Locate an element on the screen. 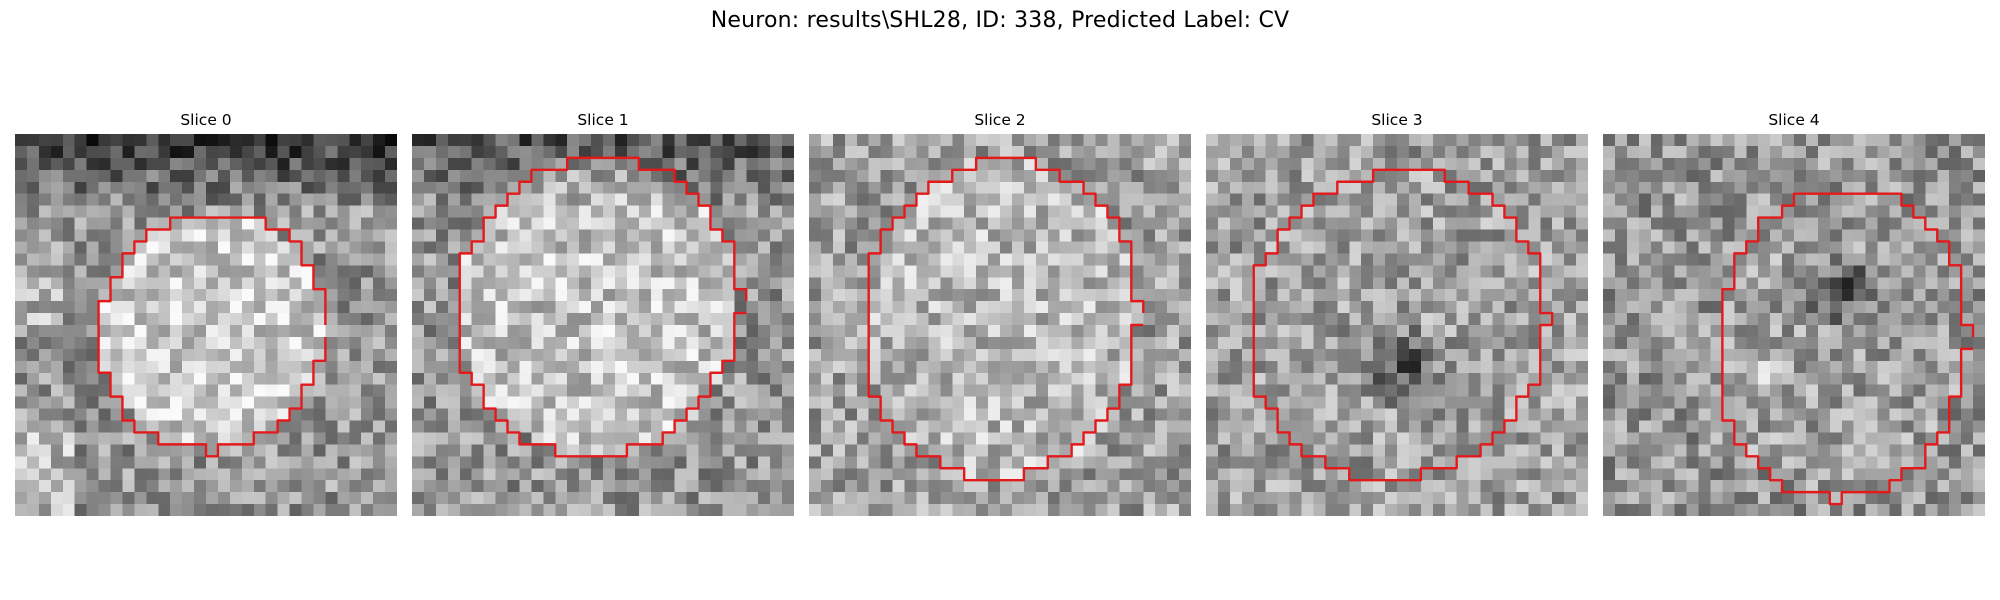  slice-panel-3: Slice 3 is located at coordinates (1397, 312).